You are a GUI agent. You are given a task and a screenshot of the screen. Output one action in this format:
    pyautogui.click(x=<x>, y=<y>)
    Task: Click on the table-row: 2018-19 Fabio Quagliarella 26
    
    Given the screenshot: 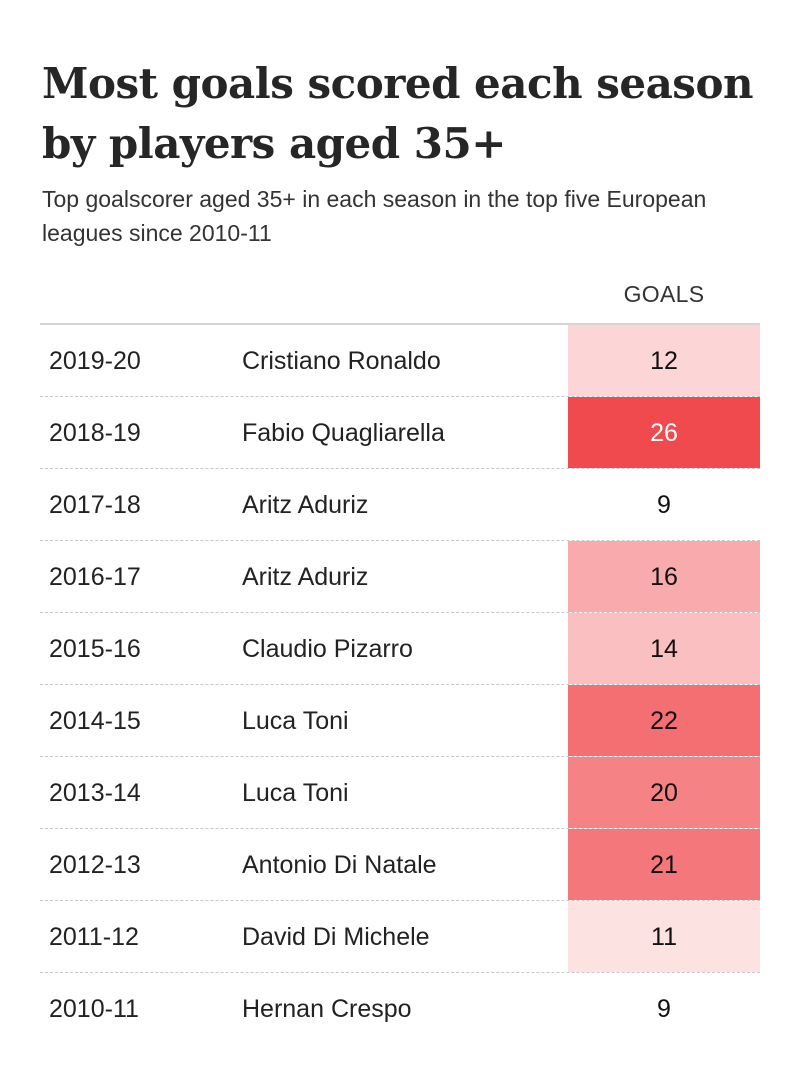 What is the action you would take?
    pyautogui.click(x=400, y=433)
    